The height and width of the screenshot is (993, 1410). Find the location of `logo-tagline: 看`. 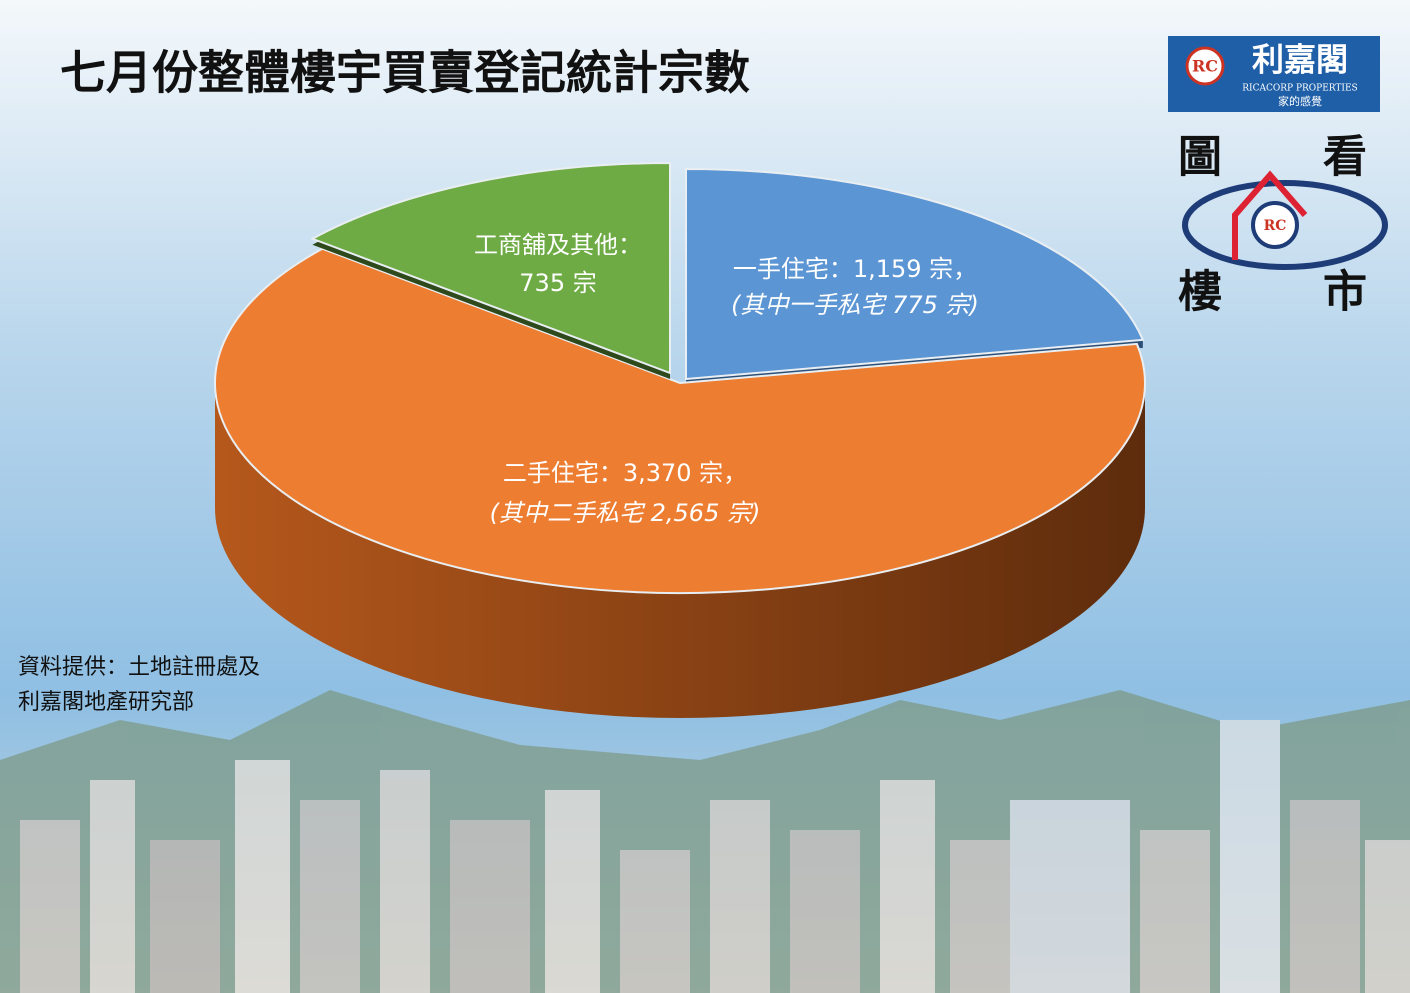

logo-tagline: 看 is located at coordinates (1345, 157).